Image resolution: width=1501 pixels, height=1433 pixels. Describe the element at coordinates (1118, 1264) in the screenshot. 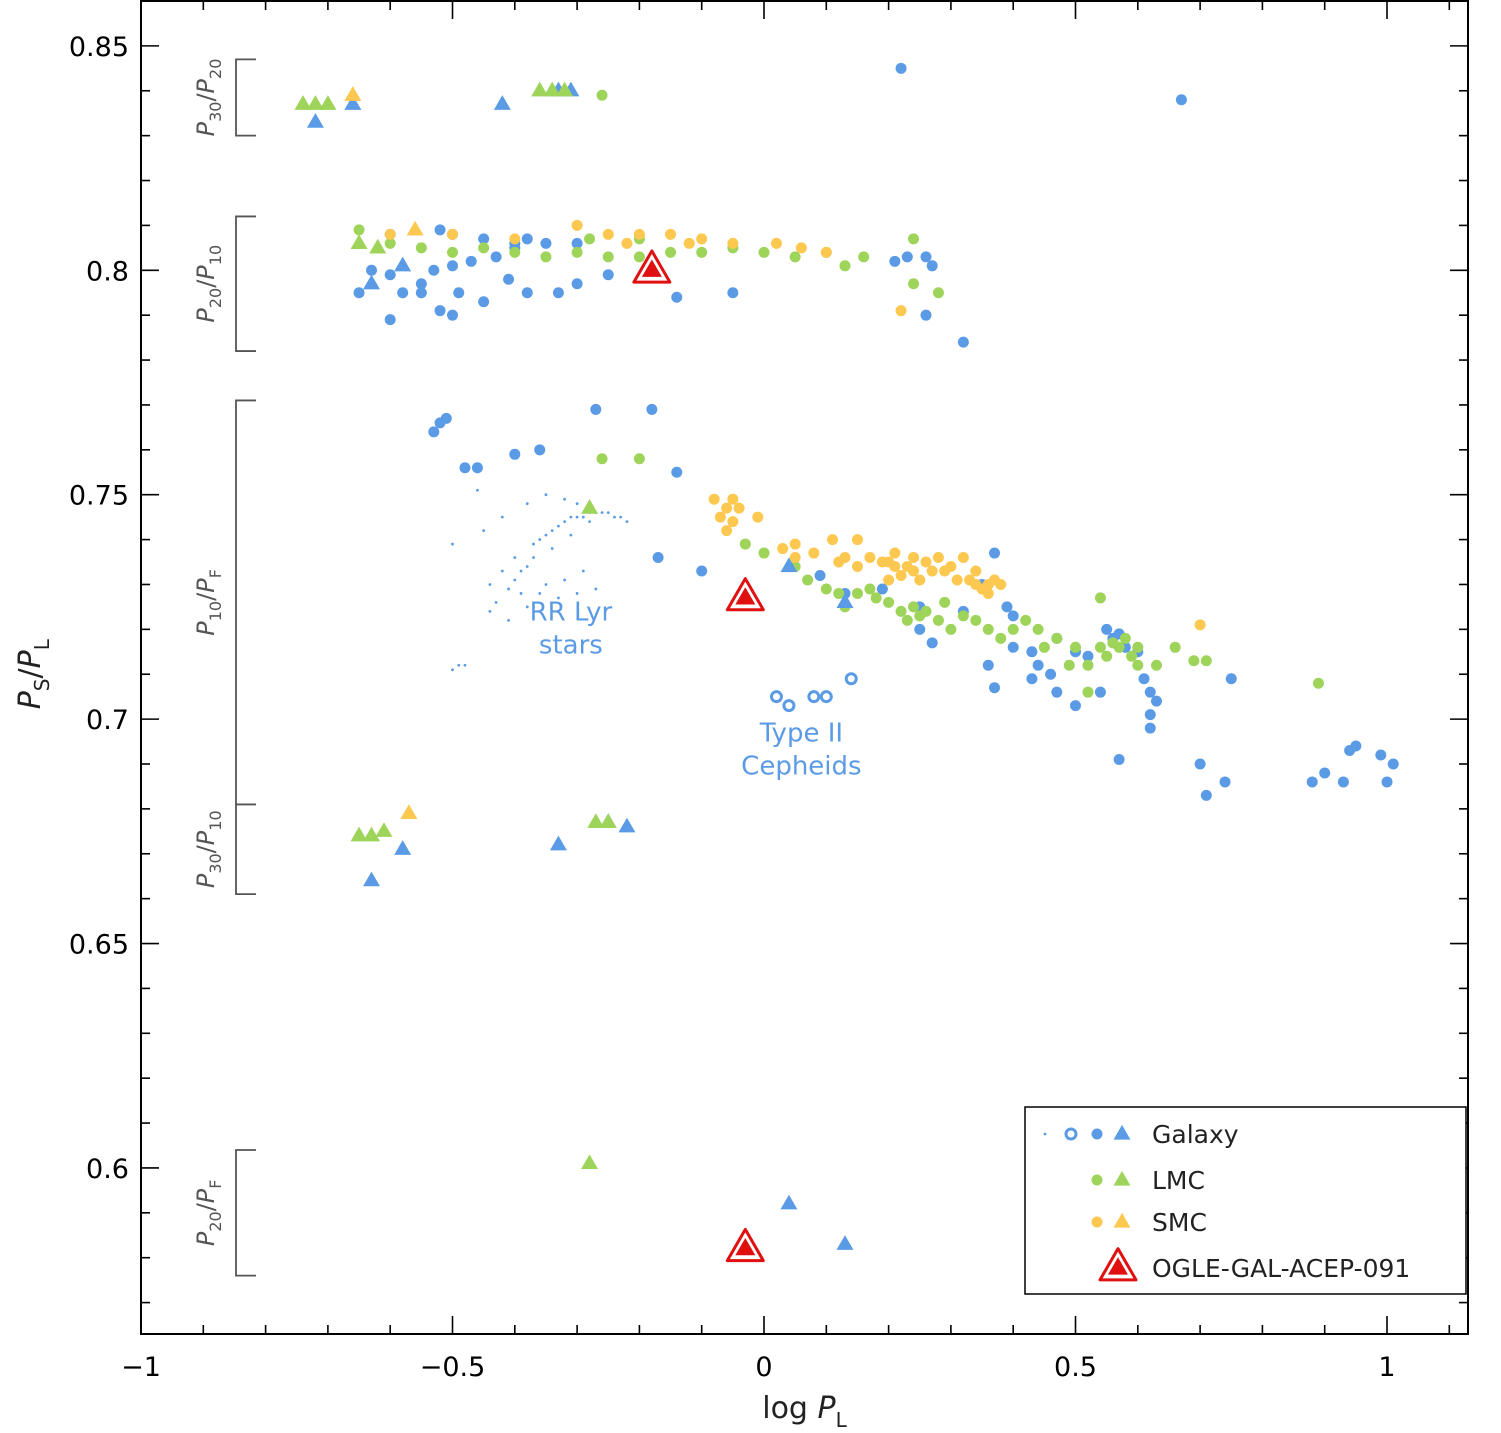

I see `legend-marker-target` at that location.